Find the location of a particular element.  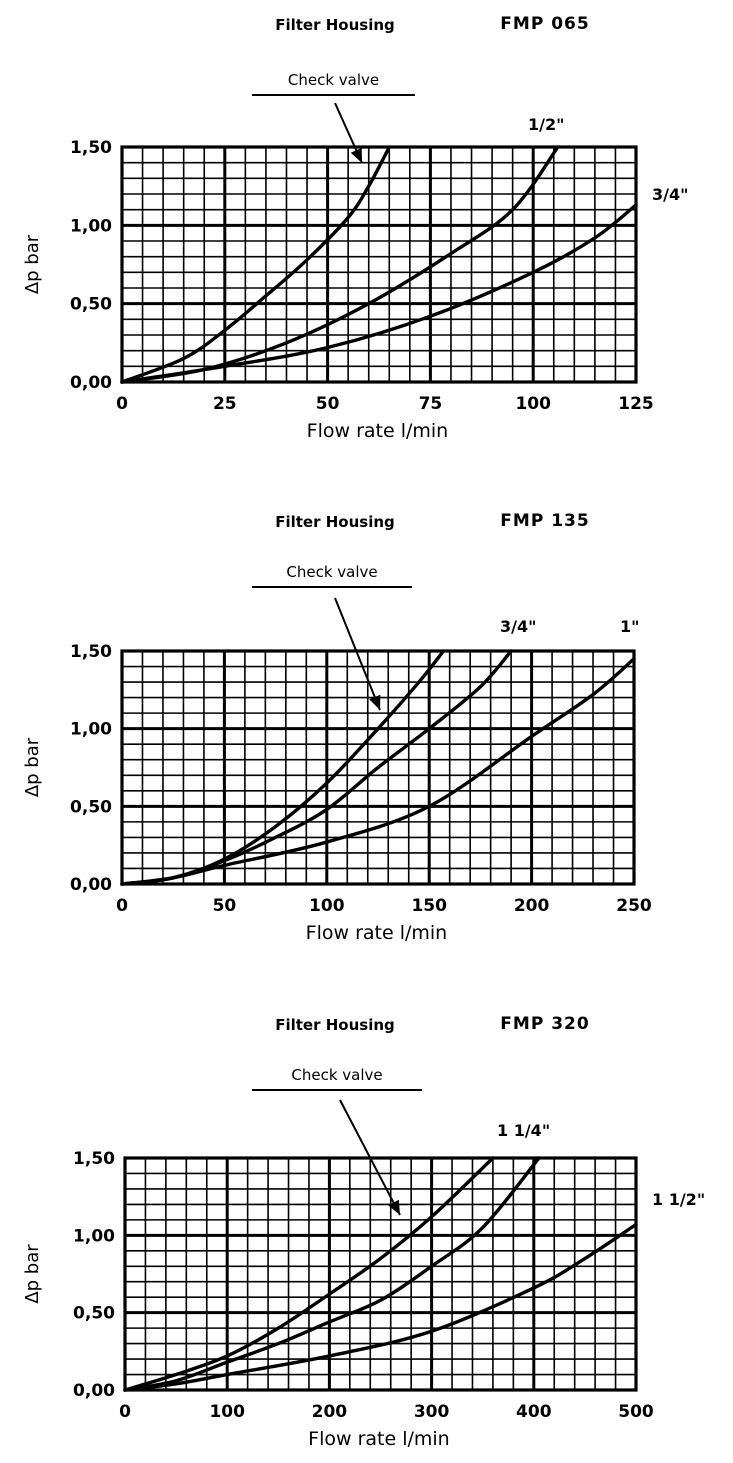

x-tick-label: 150 is located at coordinates (429, 906).